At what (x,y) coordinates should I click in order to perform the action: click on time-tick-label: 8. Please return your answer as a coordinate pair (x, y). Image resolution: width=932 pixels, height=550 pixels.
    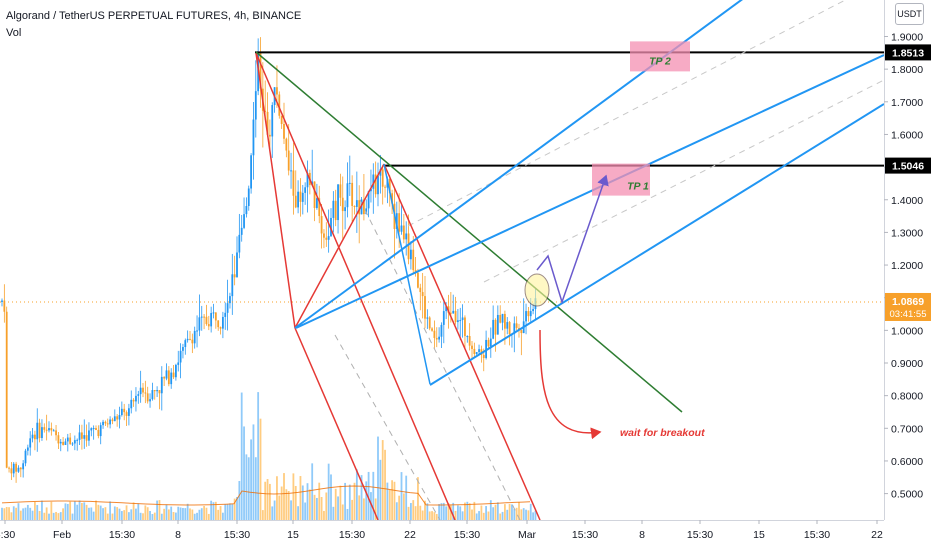
    Looking at the image, I should click on (642, 535).